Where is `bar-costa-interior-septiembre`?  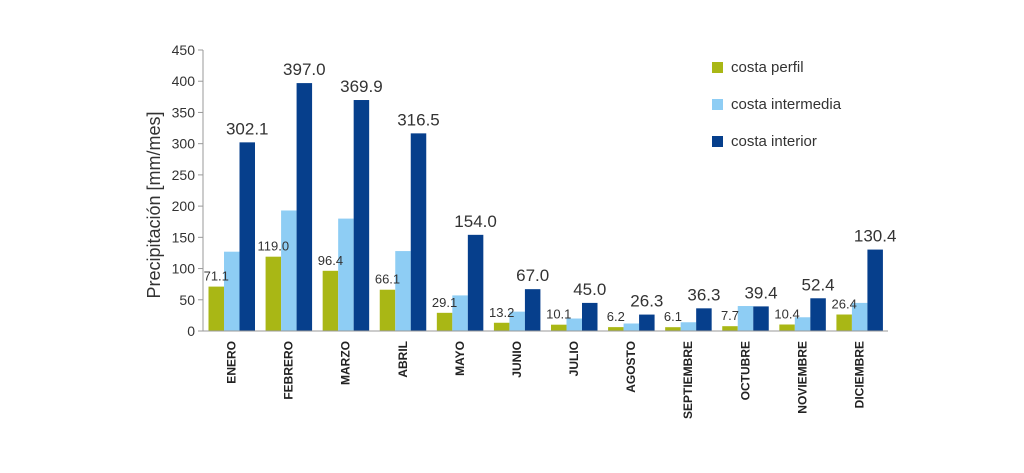
bar-costa-interior-septiembre is located at coordinates (704, 319).